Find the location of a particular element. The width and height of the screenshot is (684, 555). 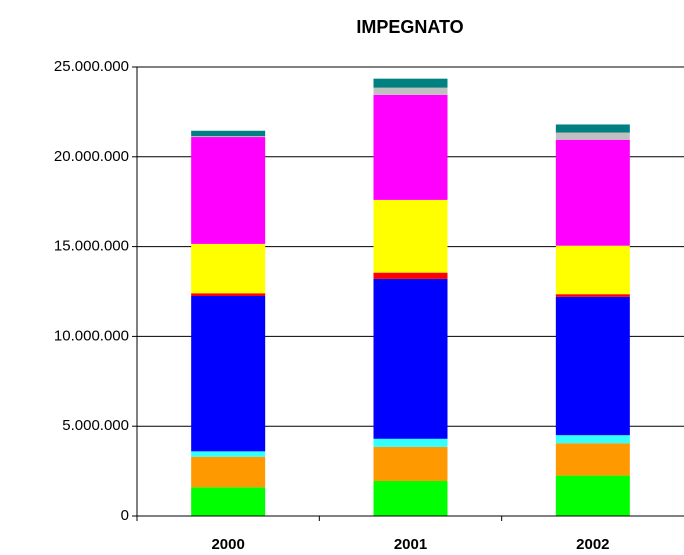

y-tick-label: 0 is located at coordinates (125, 515).